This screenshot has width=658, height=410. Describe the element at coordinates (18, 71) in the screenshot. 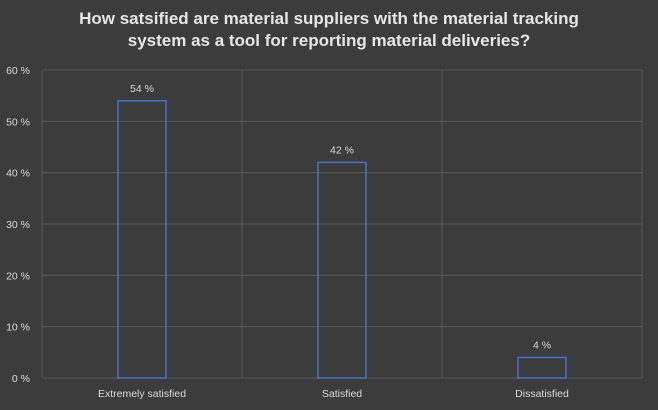

I see `y-tick-label: 60 %` at that location.